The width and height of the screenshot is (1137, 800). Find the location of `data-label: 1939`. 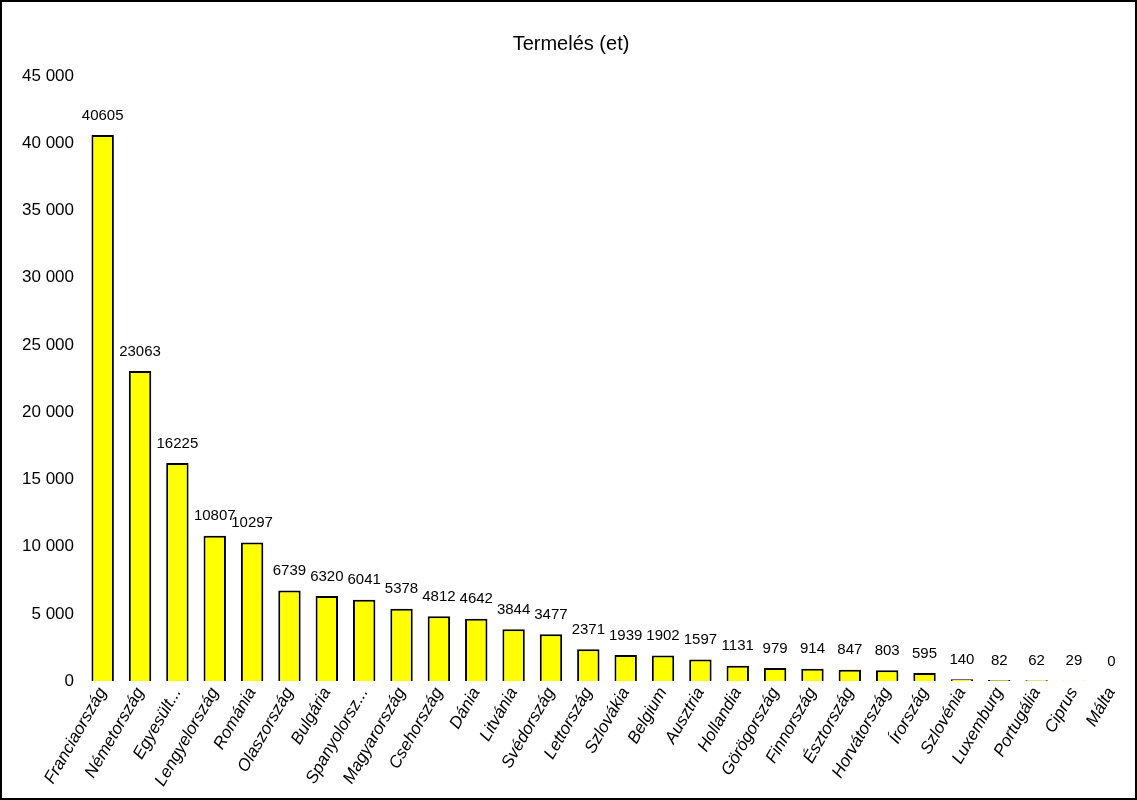

data-label: 1939 is located at coordinates (625, 634).